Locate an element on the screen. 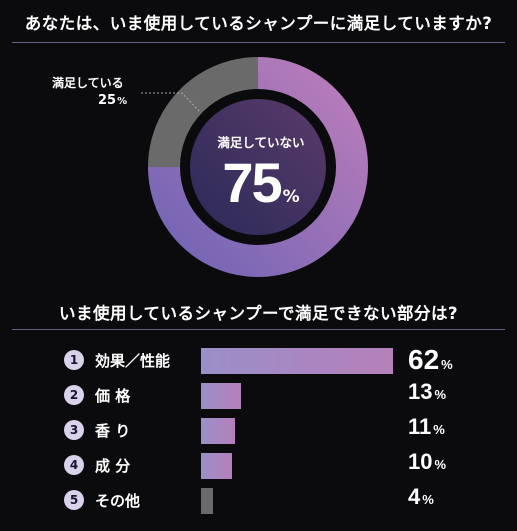 The image size is (517, 531). bar-row: 1 効果／性能 62% is located at coordinates (258, 361).